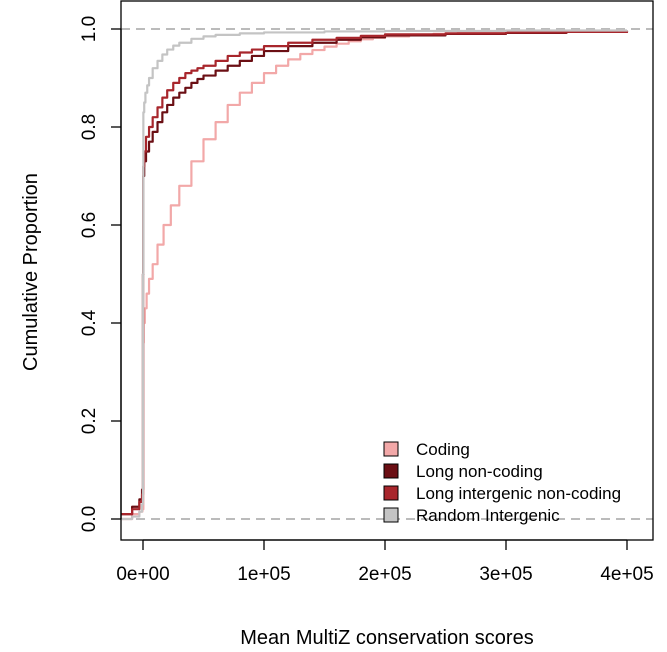 The image size is (667, 652). What do you see at coordinates (89, 322) in the screenshot?
I see `y-tick-label: 0.4` at bounding box center [89, 322].